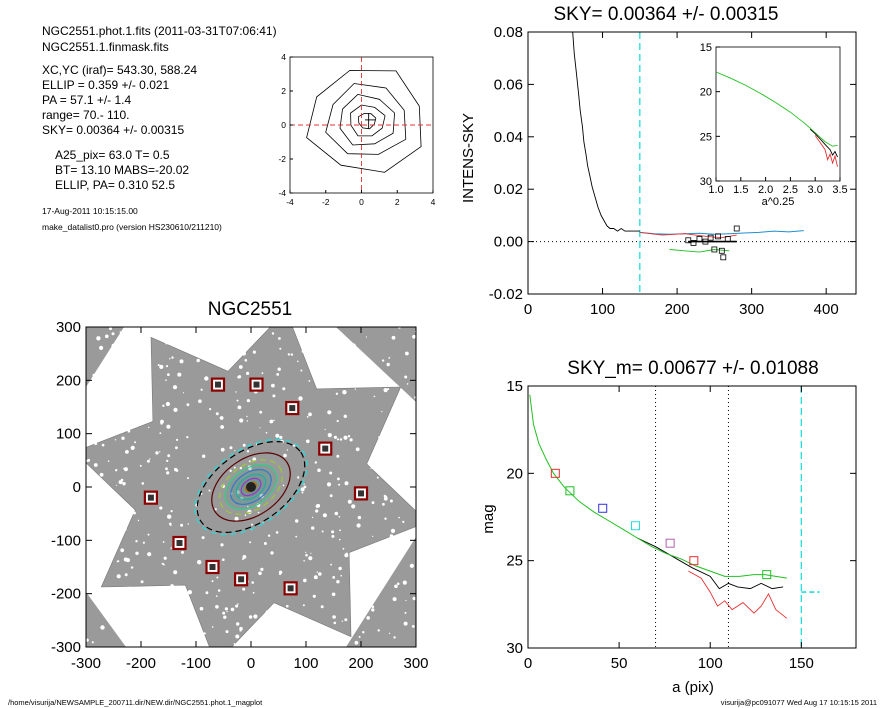  Describe the element at coordinates (751, 309) in the screenshot. I see `x-tick-label: 300` at that location.